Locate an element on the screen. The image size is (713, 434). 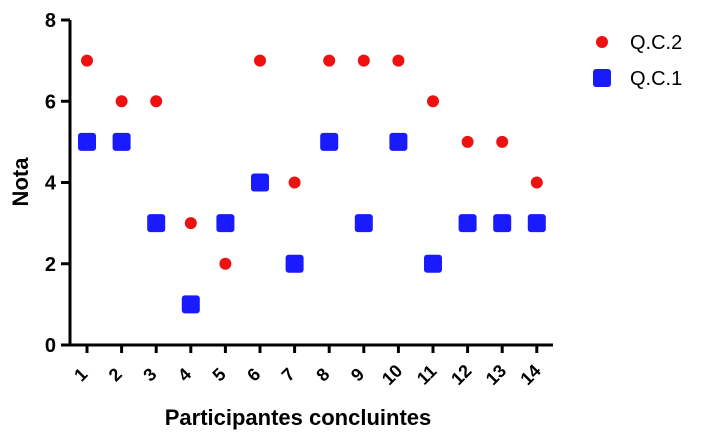
x-axis-title: Participantes concluintes is located at coordinates (298, 417).